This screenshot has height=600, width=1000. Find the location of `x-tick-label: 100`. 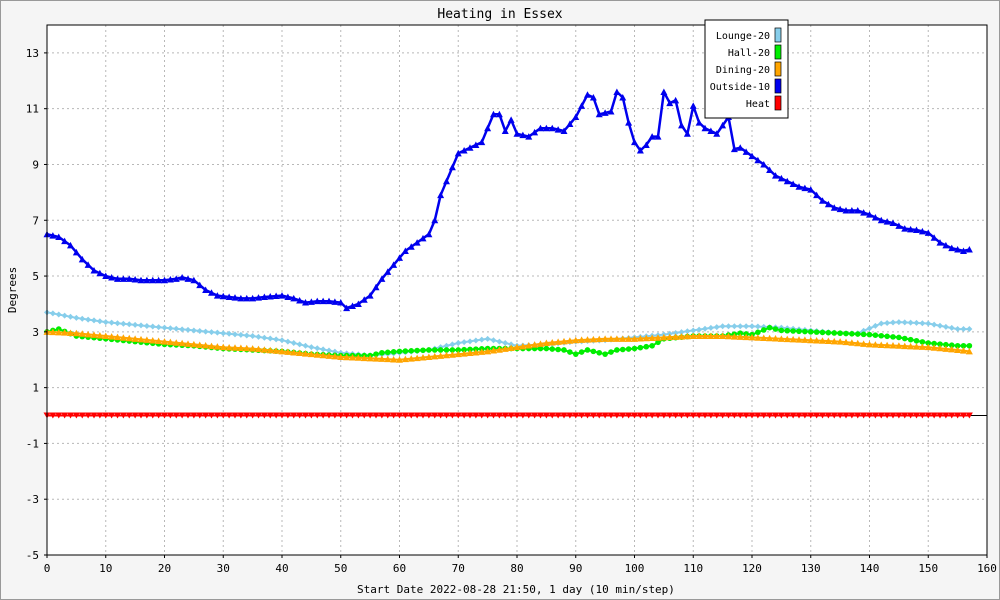

x-tick-label: 100 is located at coordinates (635, 568).